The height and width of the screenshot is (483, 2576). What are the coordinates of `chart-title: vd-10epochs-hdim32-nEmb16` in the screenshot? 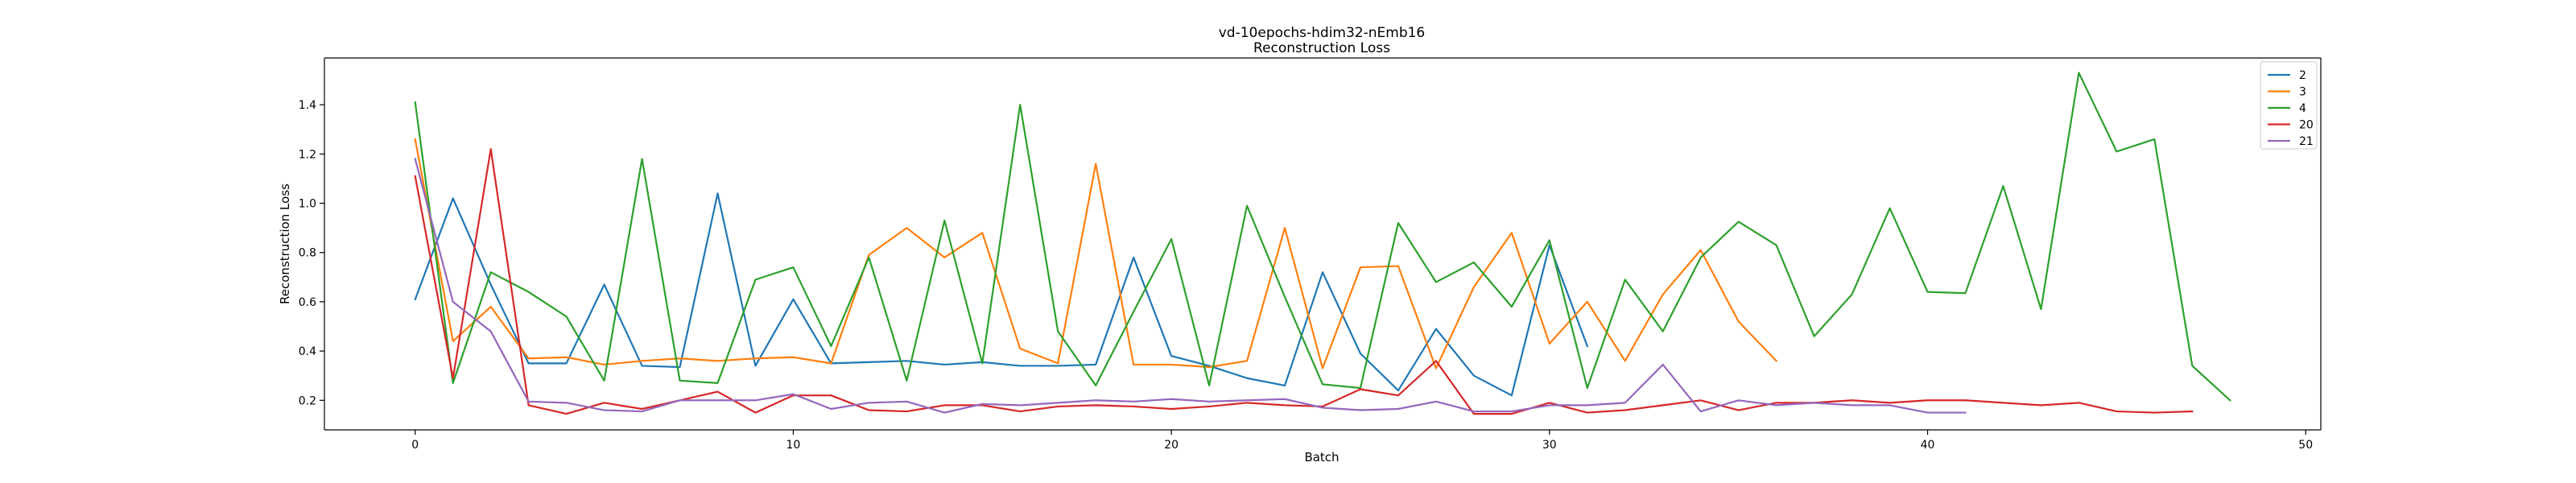 It's located at (1322, 33).